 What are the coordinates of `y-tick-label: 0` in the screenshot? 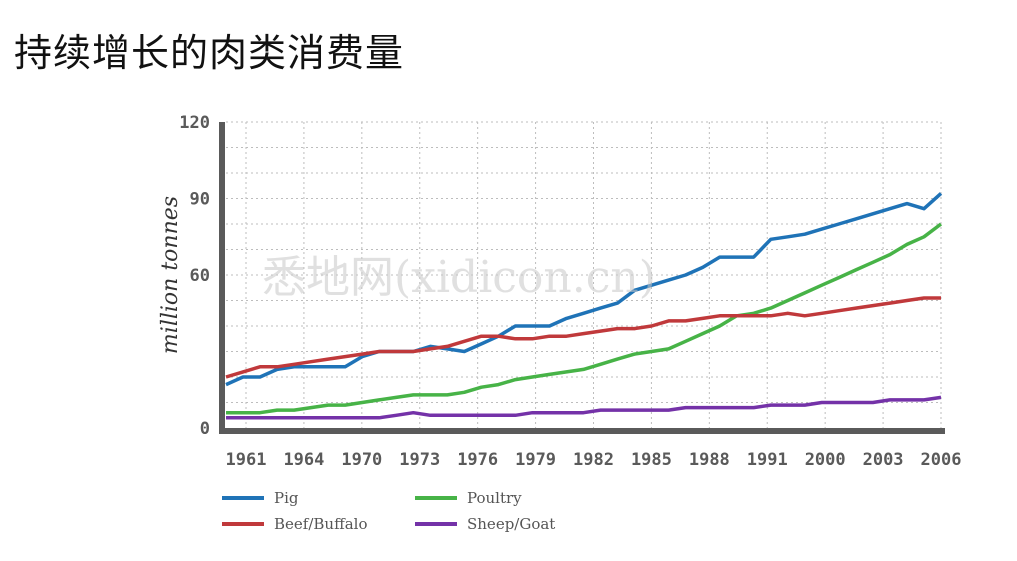 It's located at (205, 429).